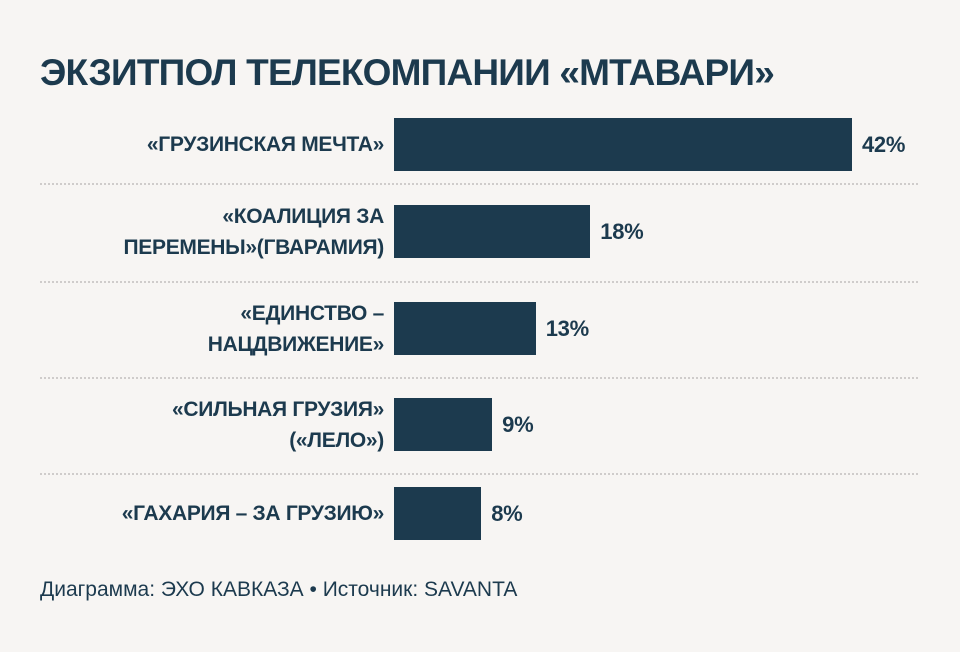 Image resolution: width=960 pixels, height=652 pixels. Describe the element at coordinates (296, 328) in the screenshot. I see `category-label: «ЕДИНСТВО – НАЦДВИЖЕНИЕ»` at that location.